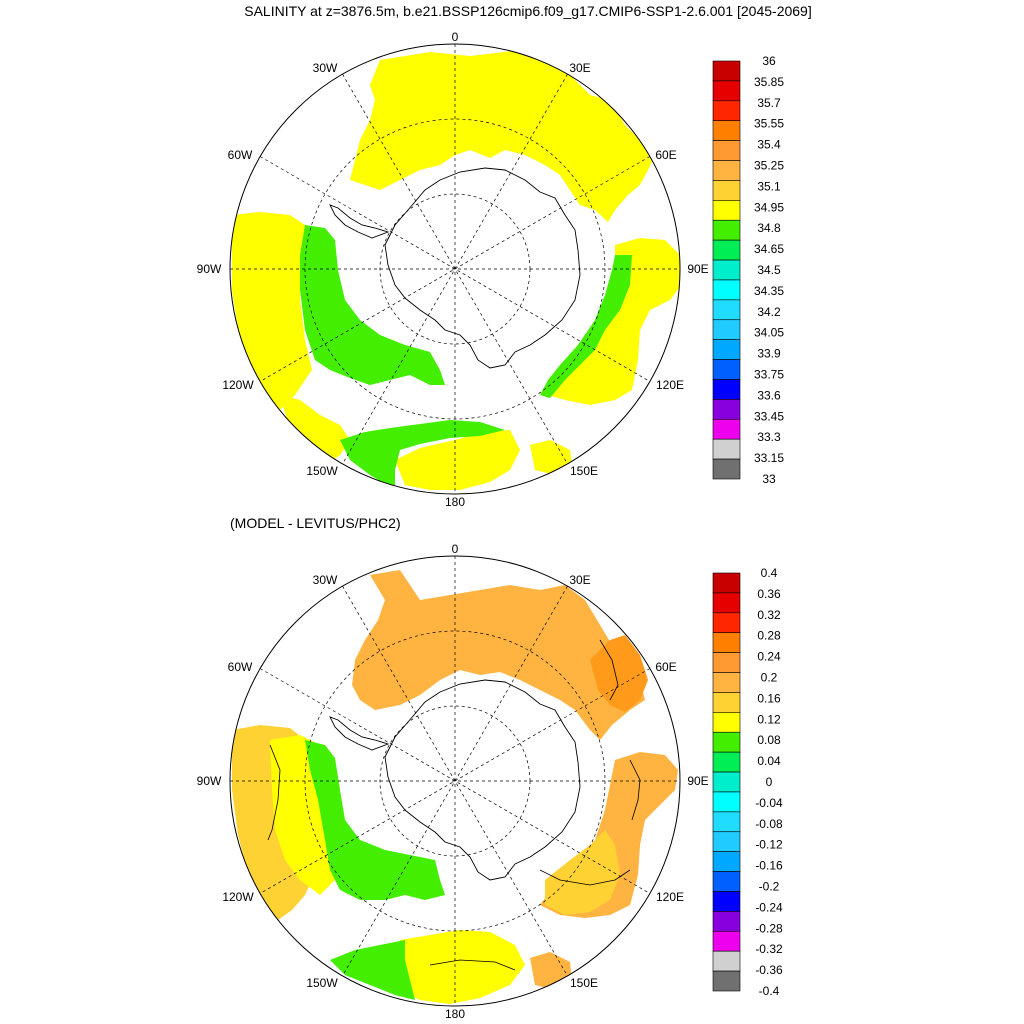  What do you see at coordinates (498, 655) in the screenshot?
I see `diff-region-atlantic` at bounding box center [498, 655].